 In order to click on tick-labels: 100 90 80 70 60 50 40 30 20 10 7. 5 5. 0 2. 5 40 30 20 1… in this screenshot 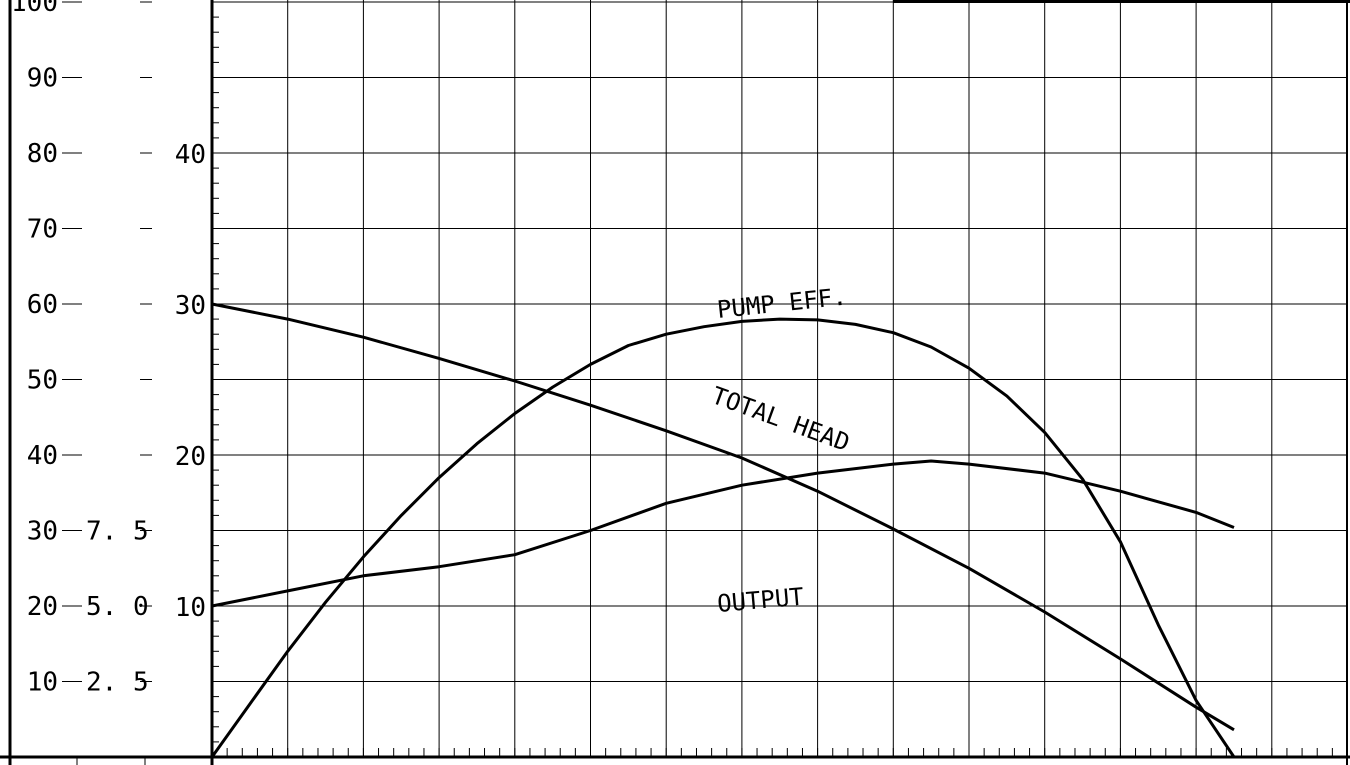, I will do `click(108, 349)`.